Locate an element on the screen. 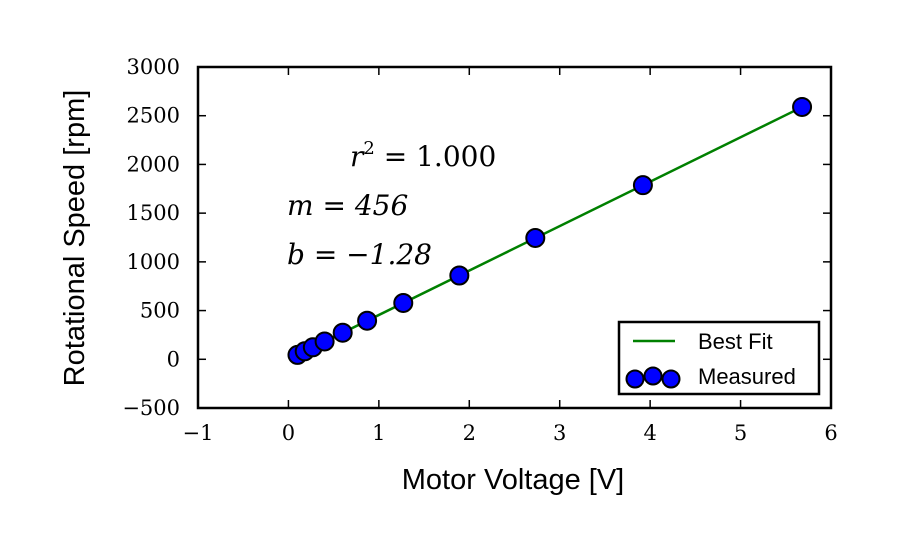  annotation-r-squared: r2 = 1.000 is located at coordinates (423, 155).